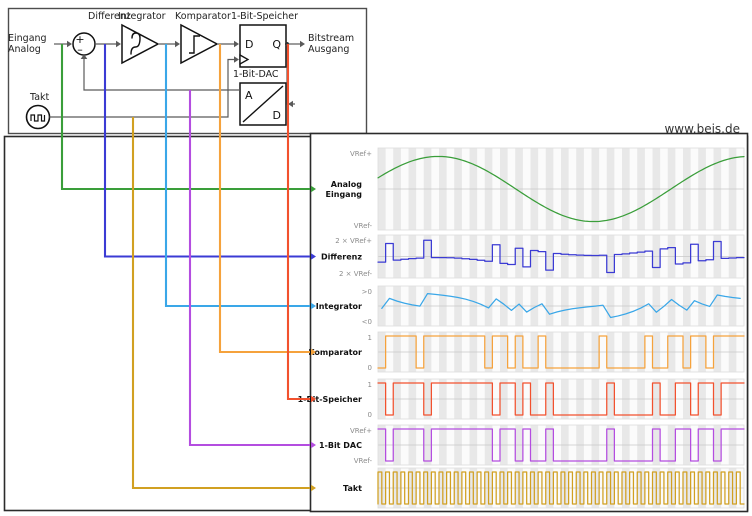 This screenshot has width=752, height=516. I want to click on connector-differenz, so click(206, 151).